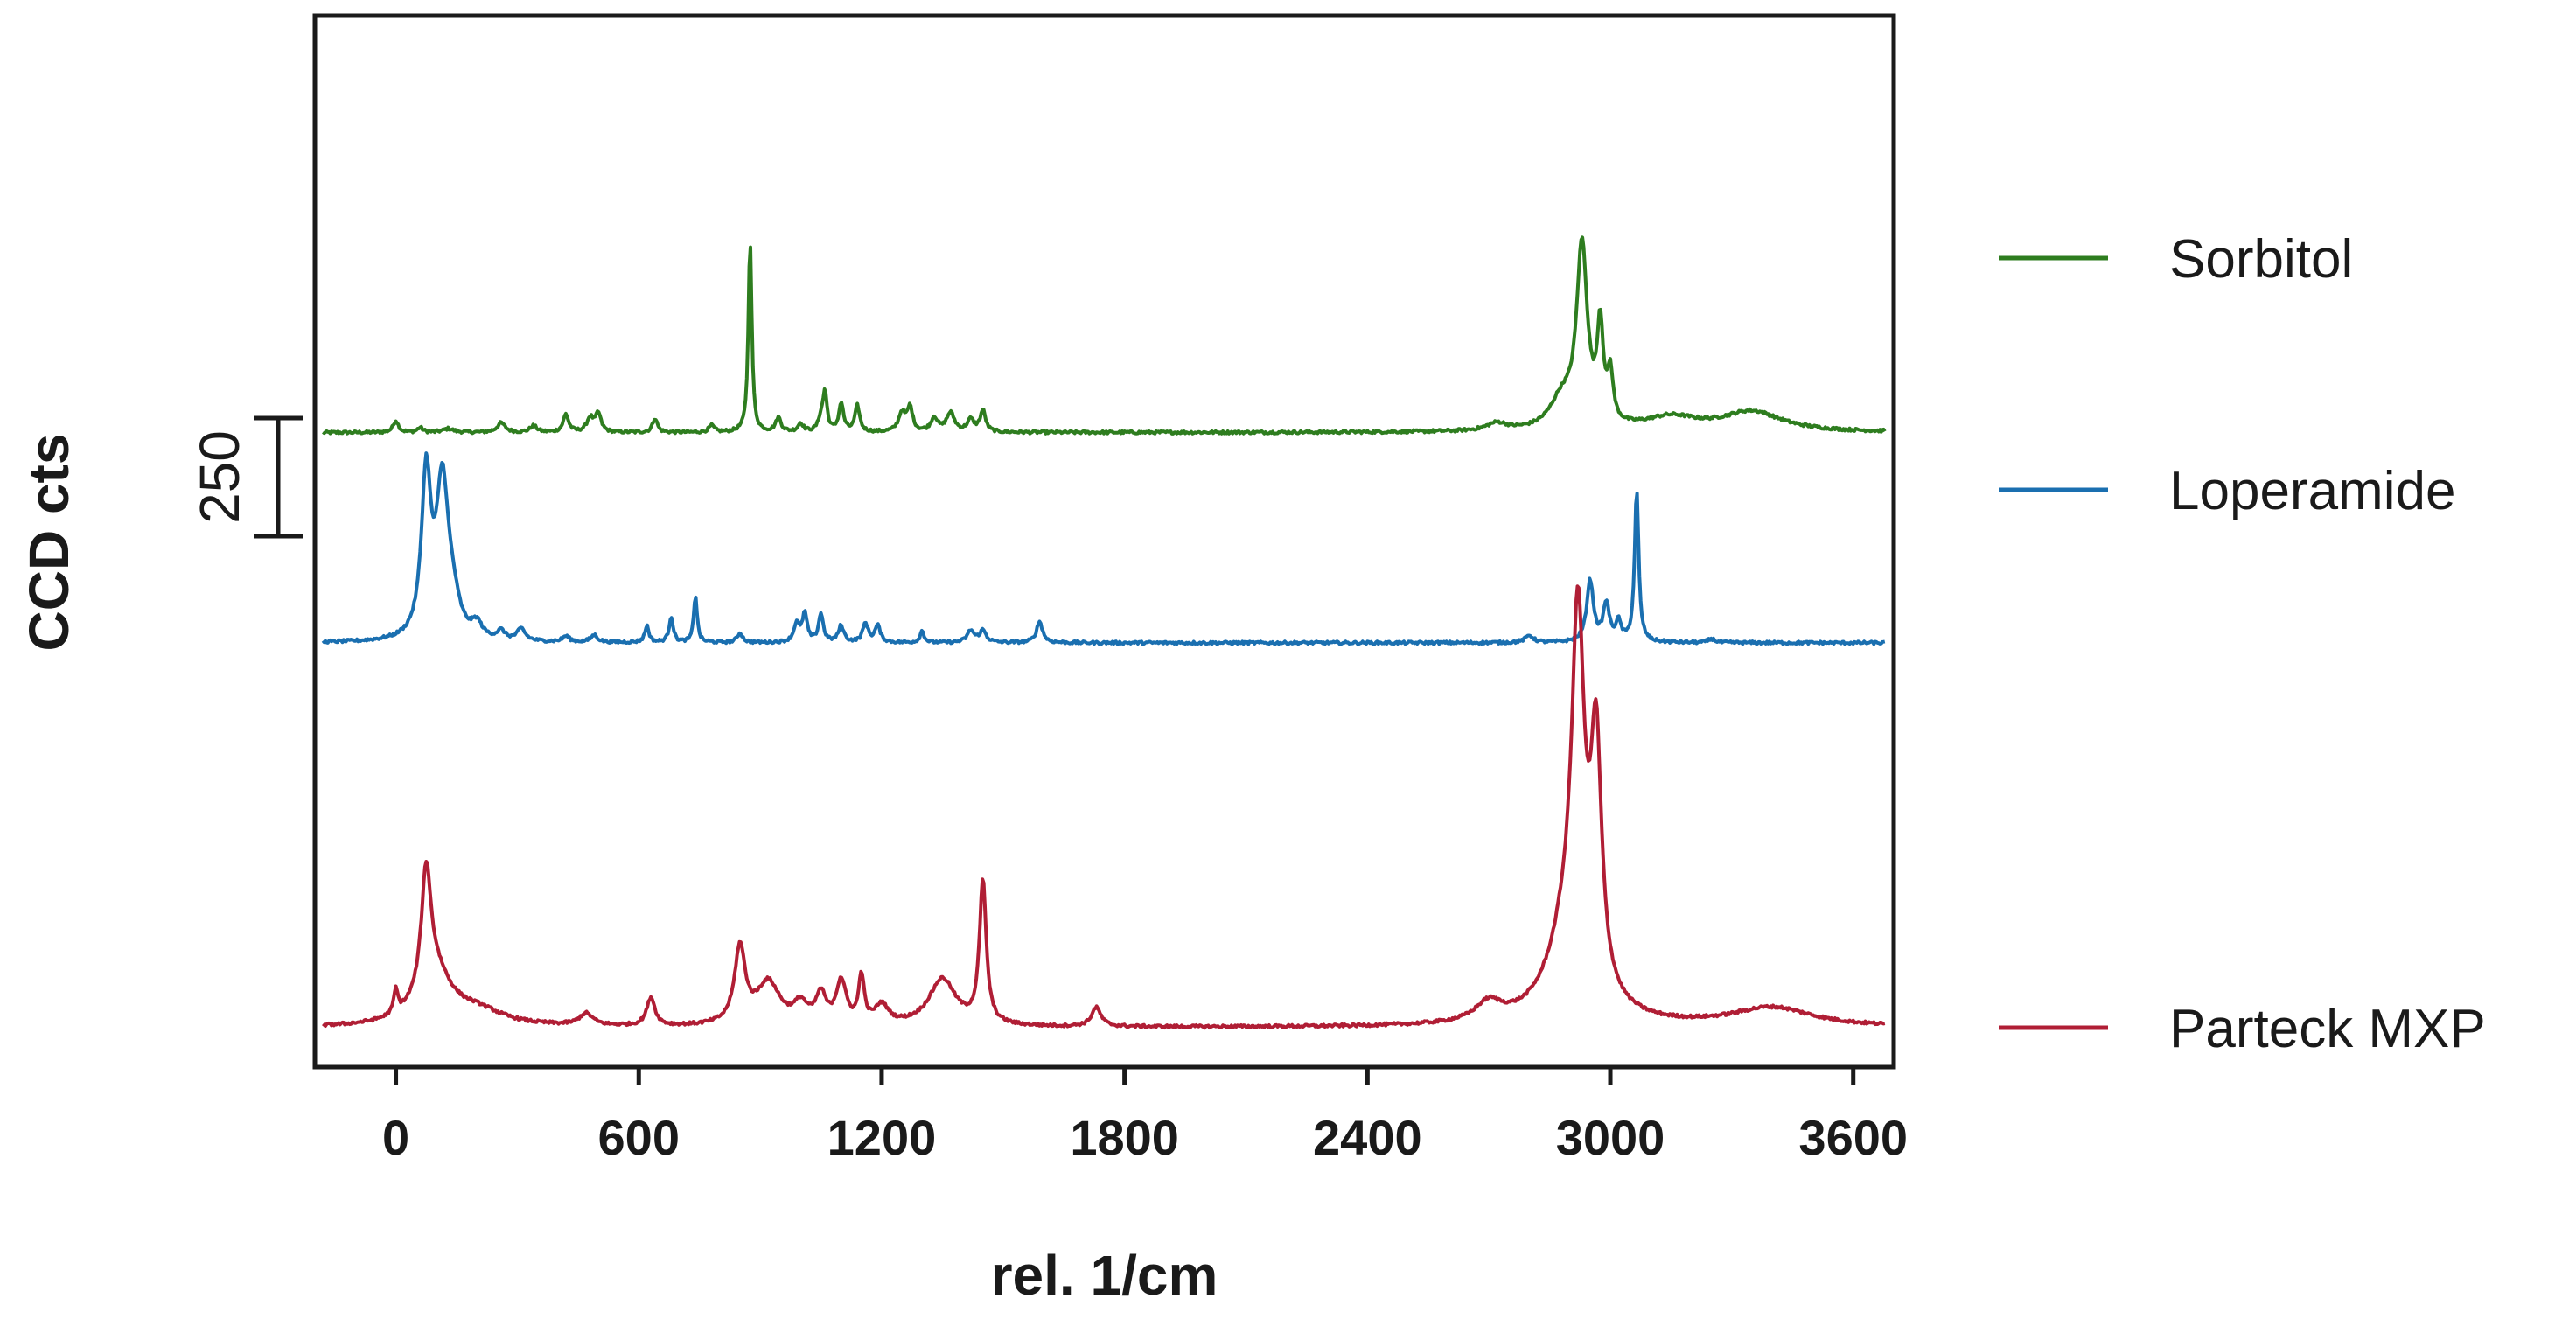  Describe the element at coordinates (48, 543) in the screenshot. I see `y-axis-label: CCD cts` at that location.